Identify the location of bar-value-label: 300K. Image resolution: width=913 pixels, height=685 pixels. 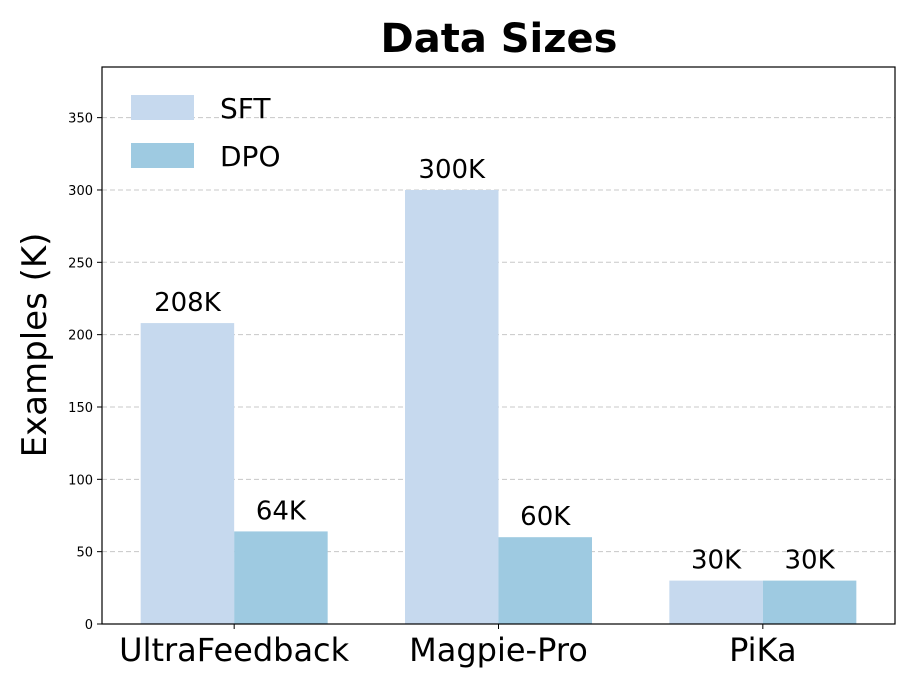
(452, 170).